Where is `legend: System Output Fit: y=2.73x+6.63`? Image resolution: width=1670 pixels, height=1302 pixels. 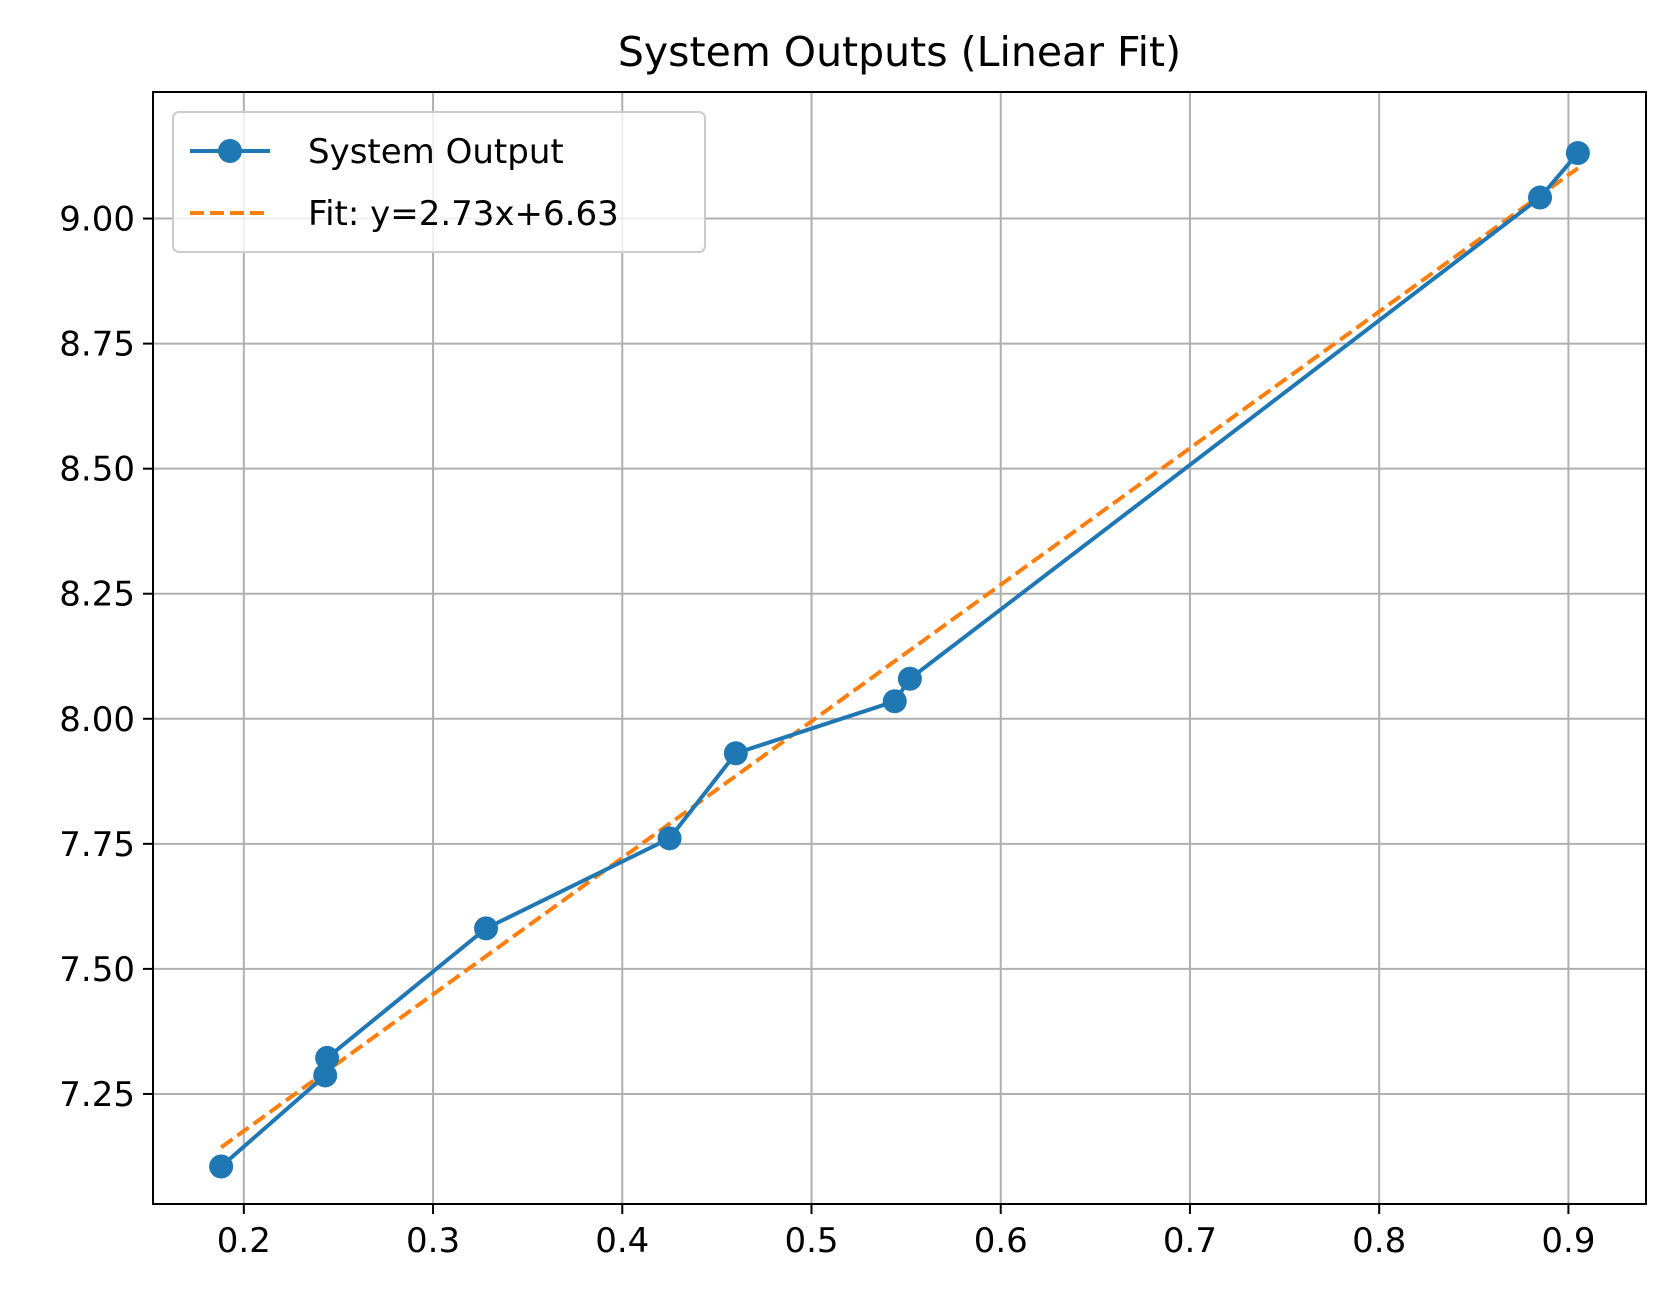 legend: System Output Fit: y=2.73x+6.63 is located at coordinates (439, 182).